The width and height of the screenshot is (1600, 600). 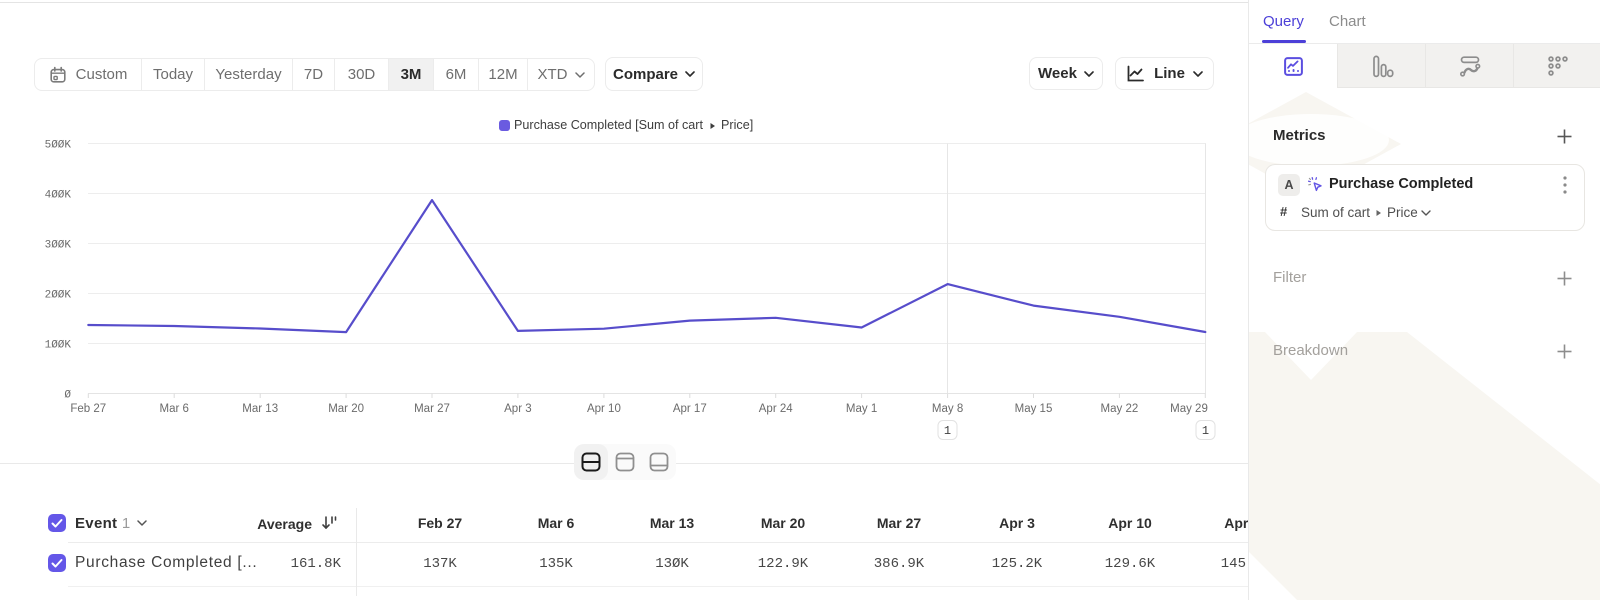 What do you see at coordinates (88, 409) in the screenshot?
I see `svg-text: Feb 27` at bounding box center [88, 409].